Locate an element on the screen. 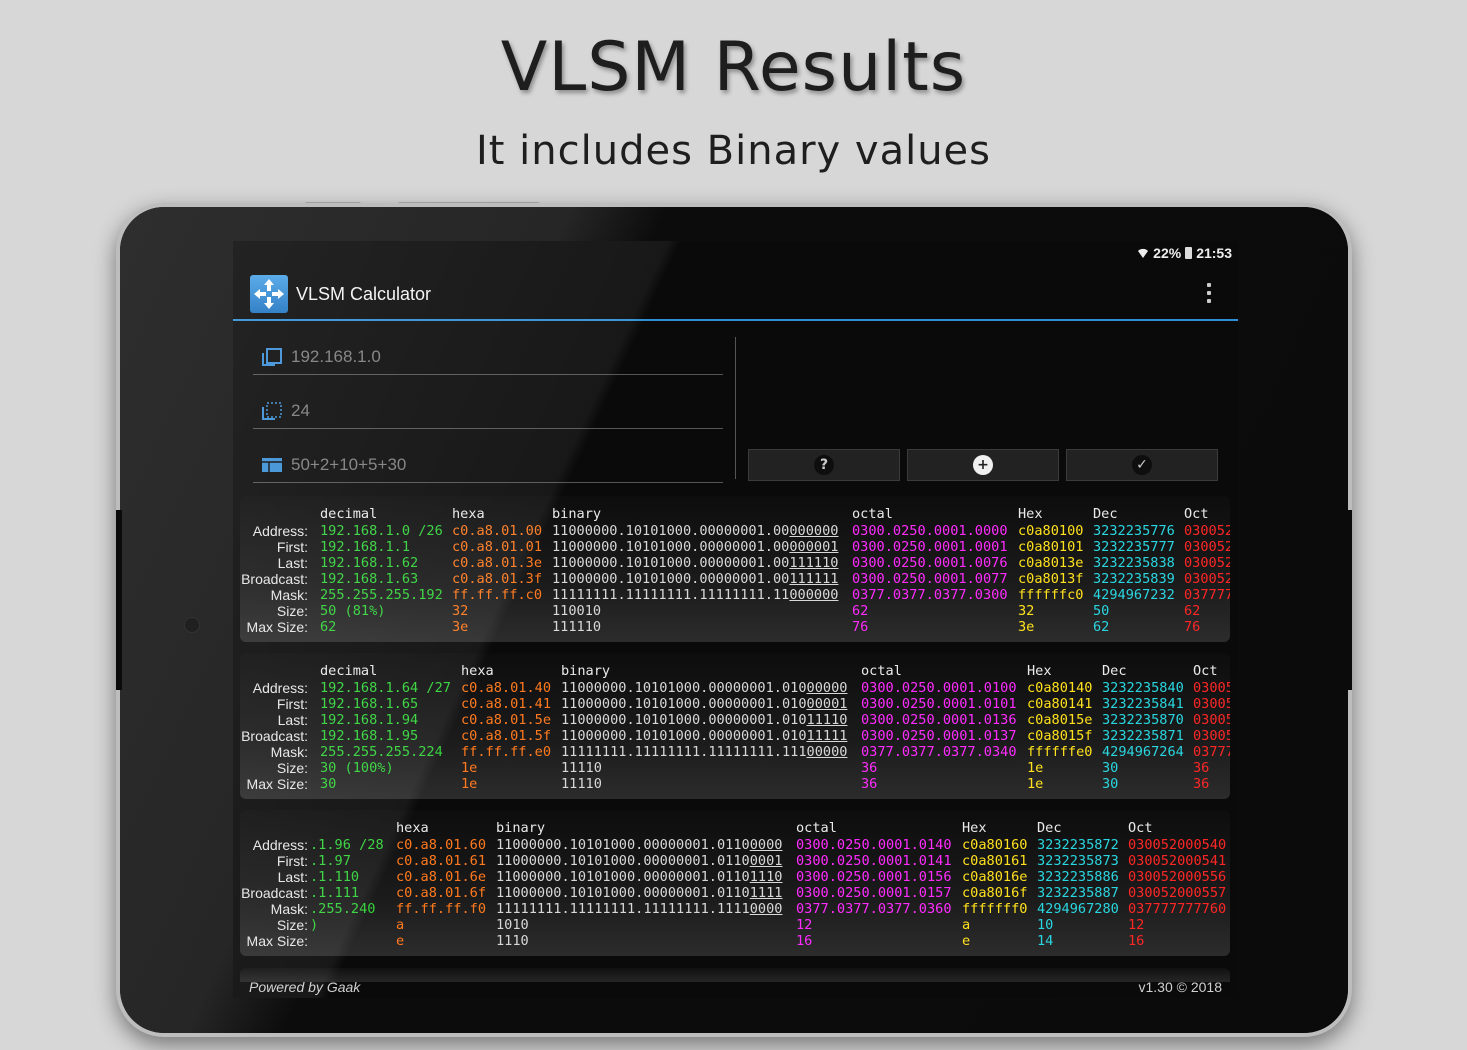  add-button: + is located at coordinates (983, 465).